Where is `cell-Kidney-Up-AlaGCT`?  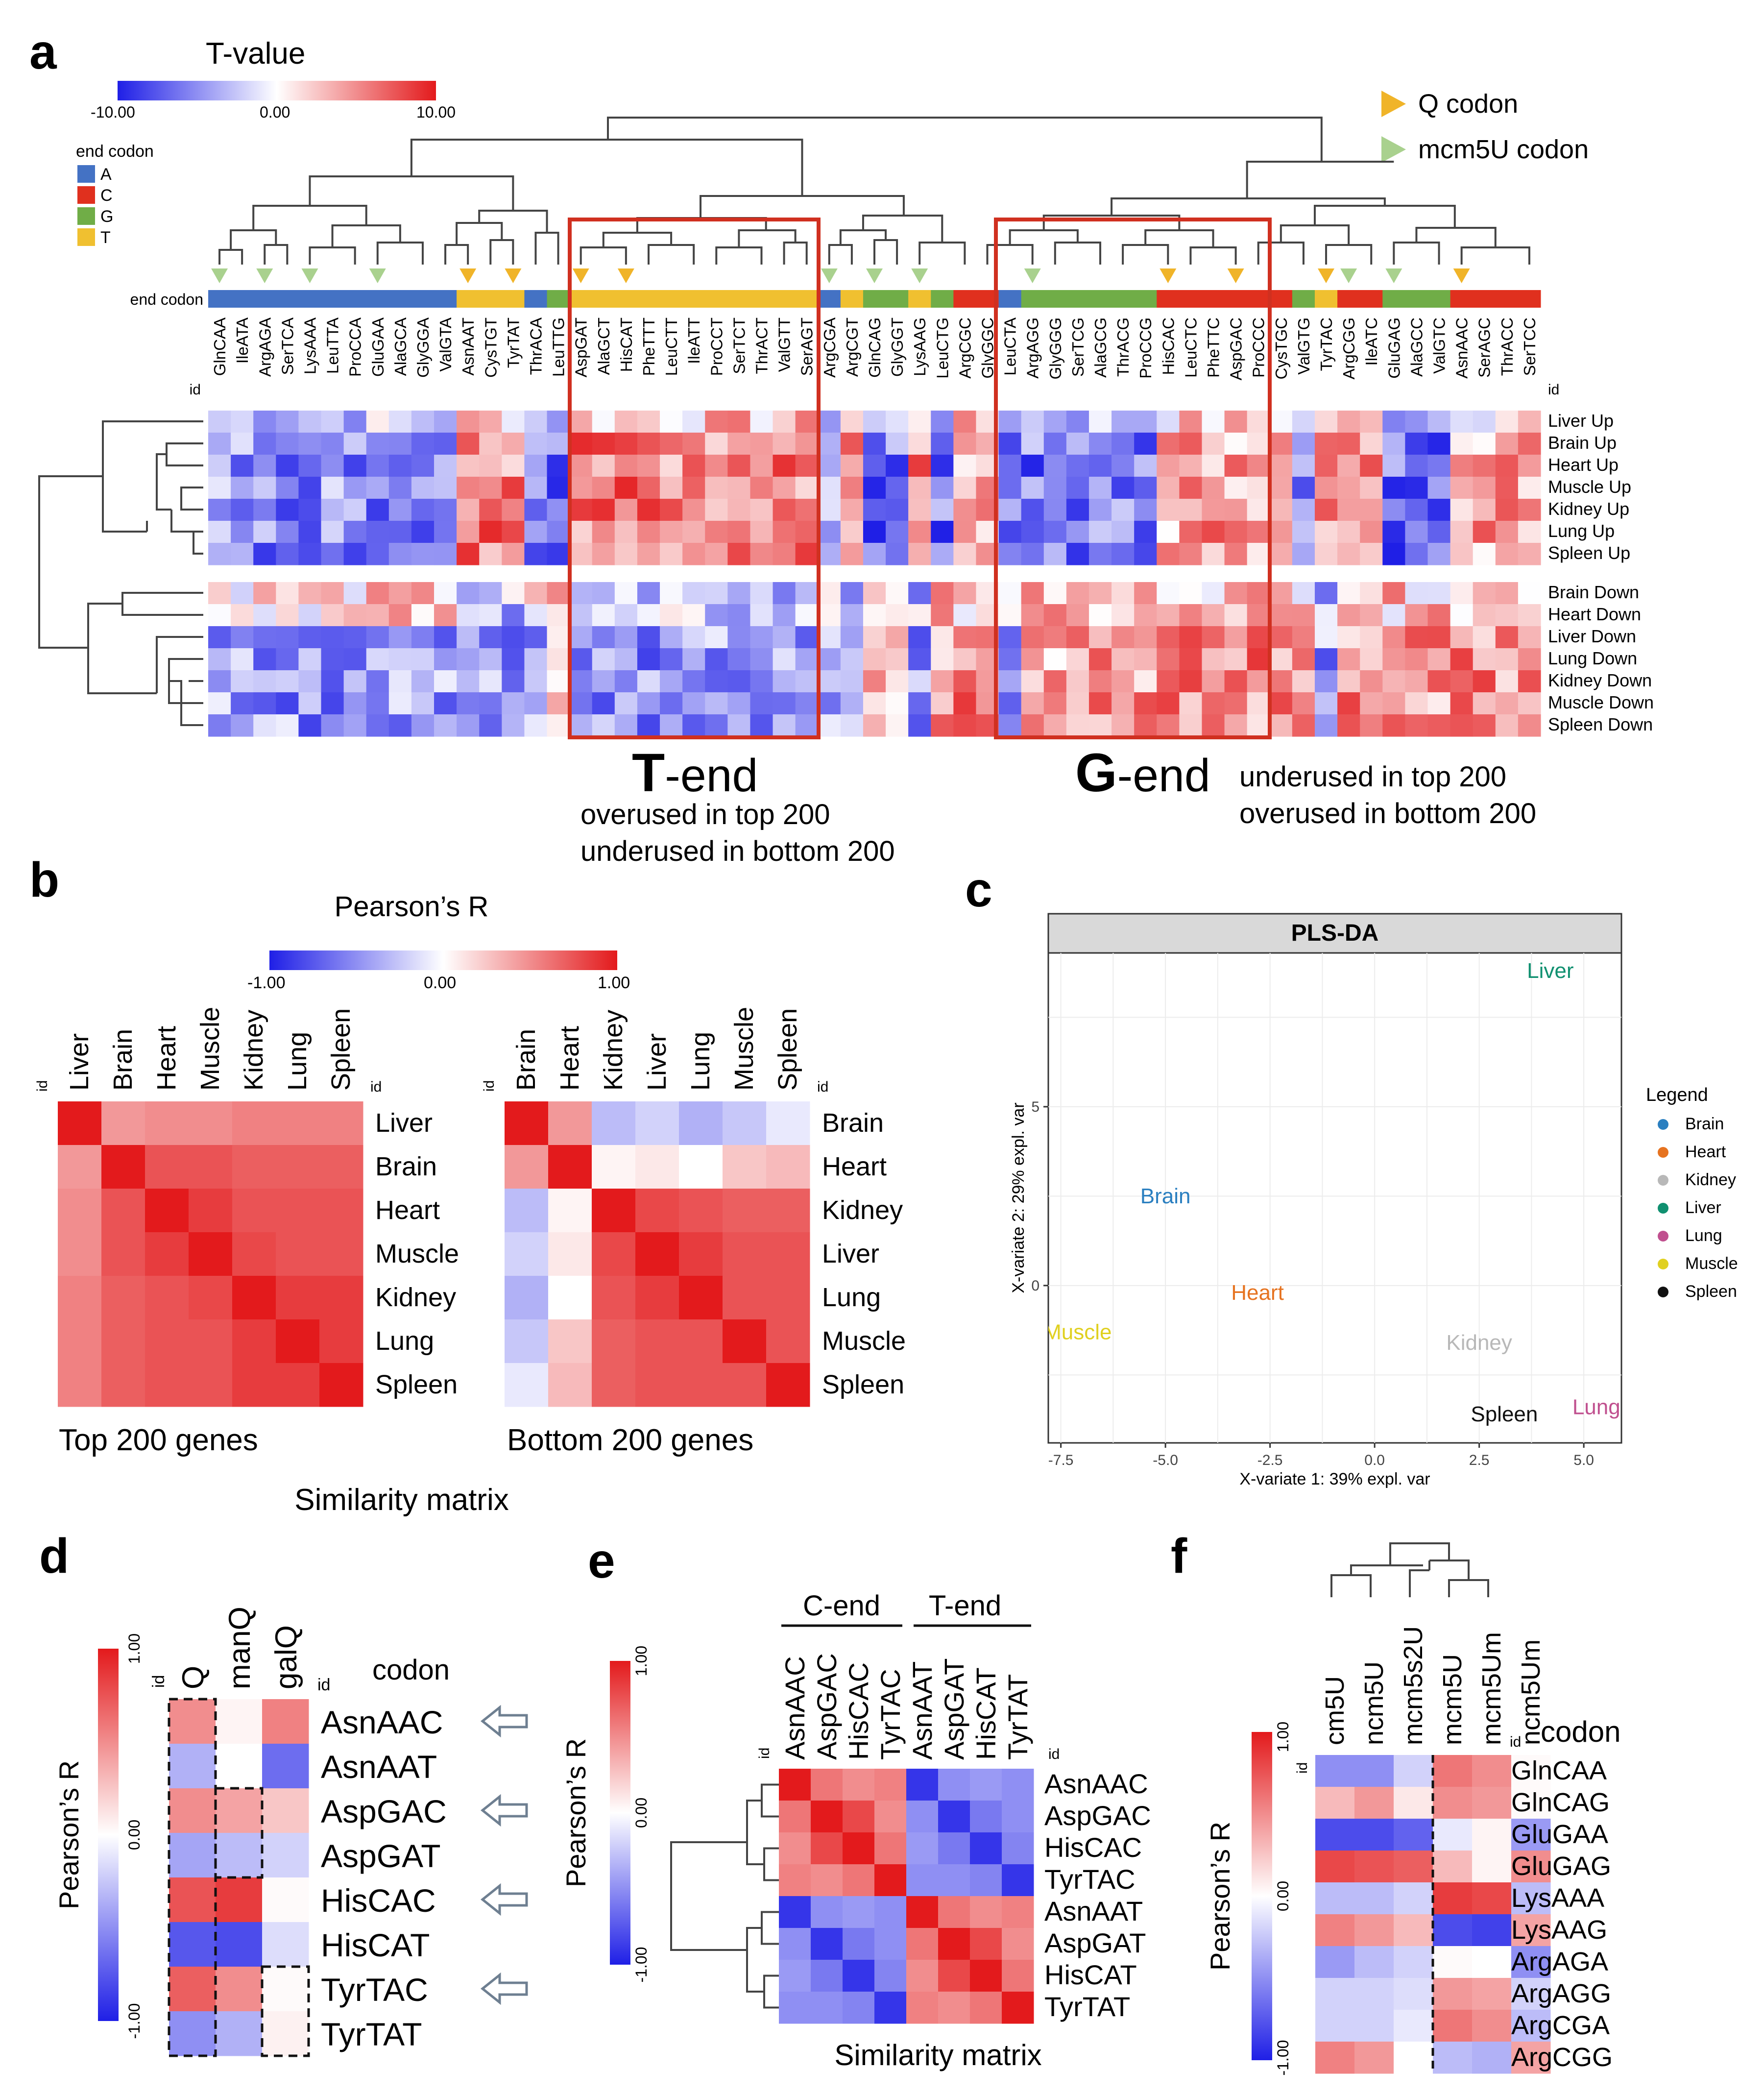
cell-Kidney-Up-AlaGCT is located at coordinates (603, 510).